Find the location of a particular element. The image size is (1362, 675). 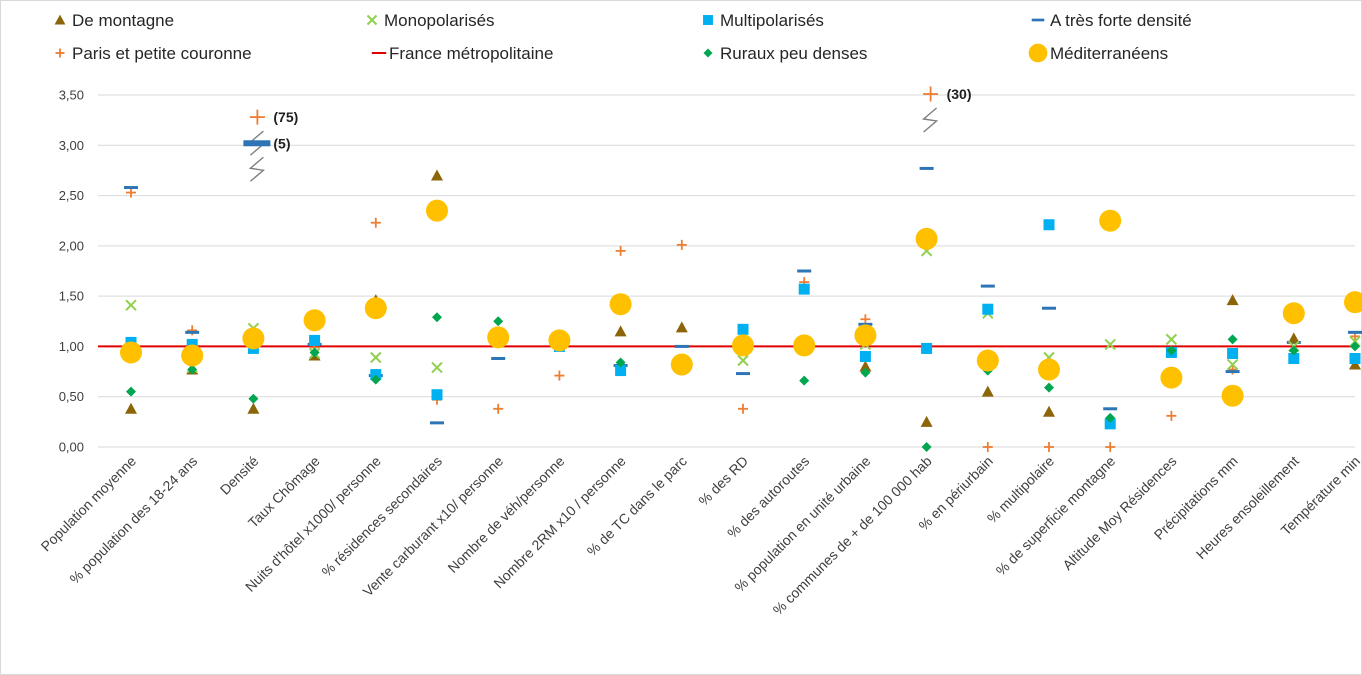

legend-item-monopolarises: Monopolarisés is located at coordinates (430, 20).